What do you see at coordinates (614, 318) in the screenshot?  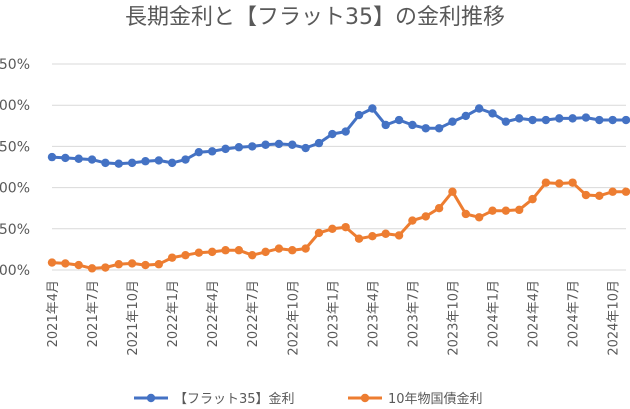 I see `x-tick-label: 2024年10月` at bounding box center [614, 318].